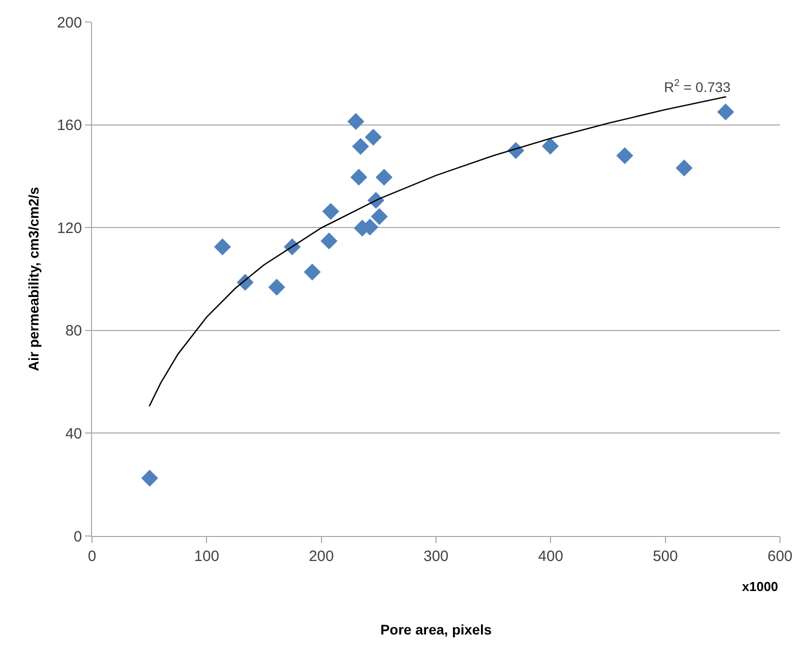  What do you see at coordinates (73, 331) in the screenshot?
I see `y-tick-label: 80` at bounding box center [73, 331].